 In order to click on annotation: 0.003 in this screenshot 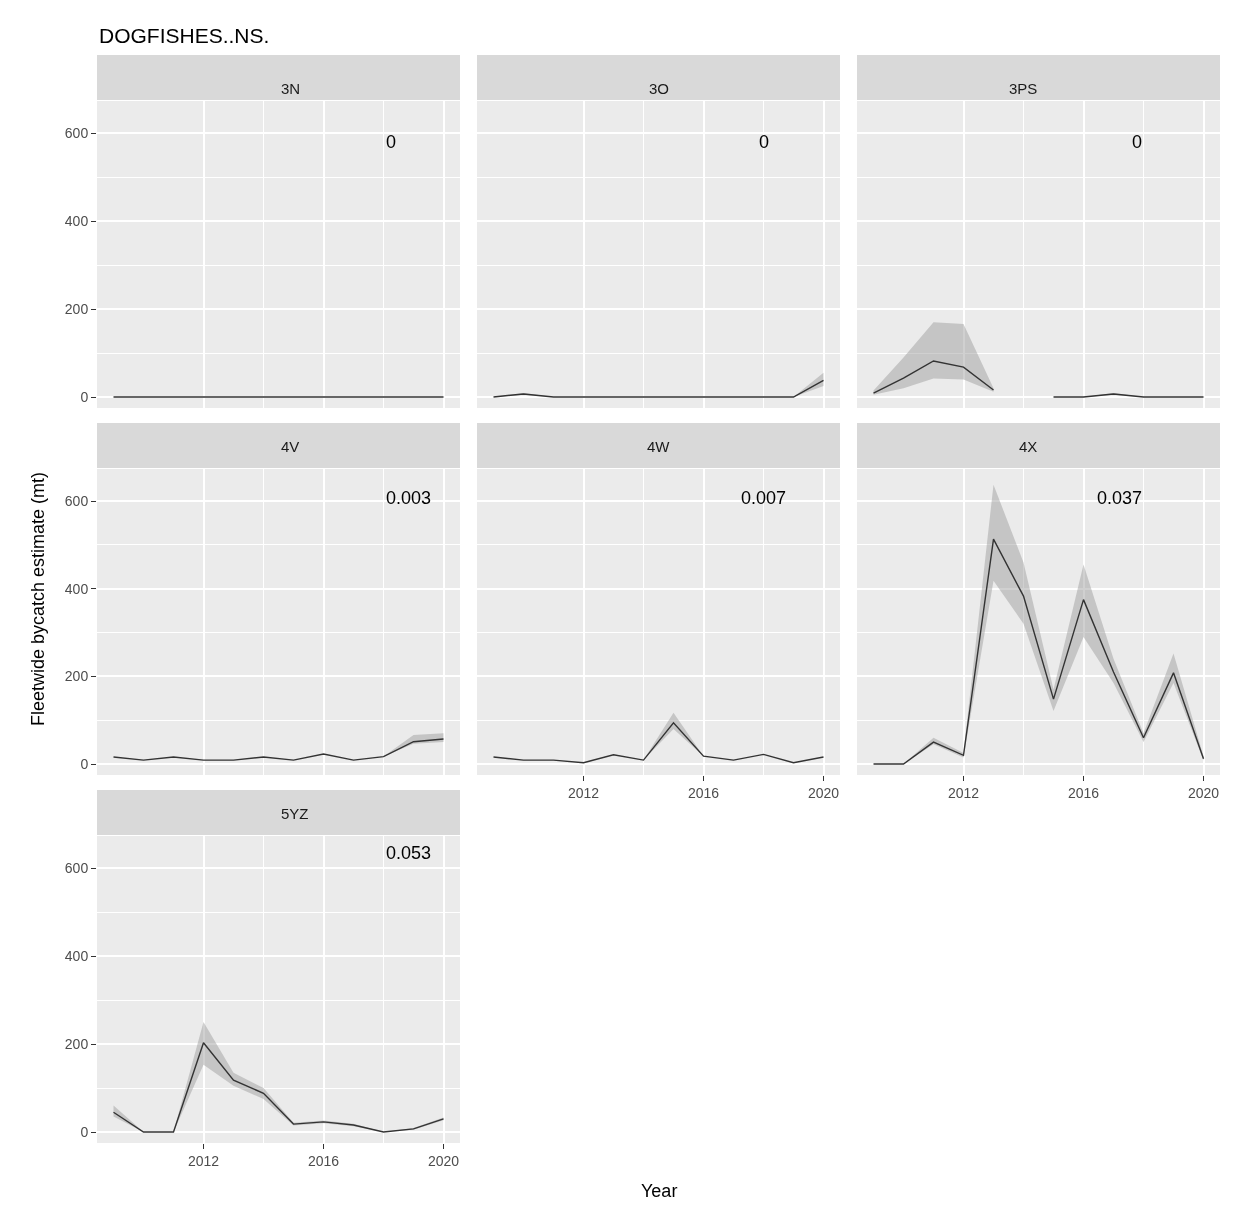, I will do `click(409, 498)`.